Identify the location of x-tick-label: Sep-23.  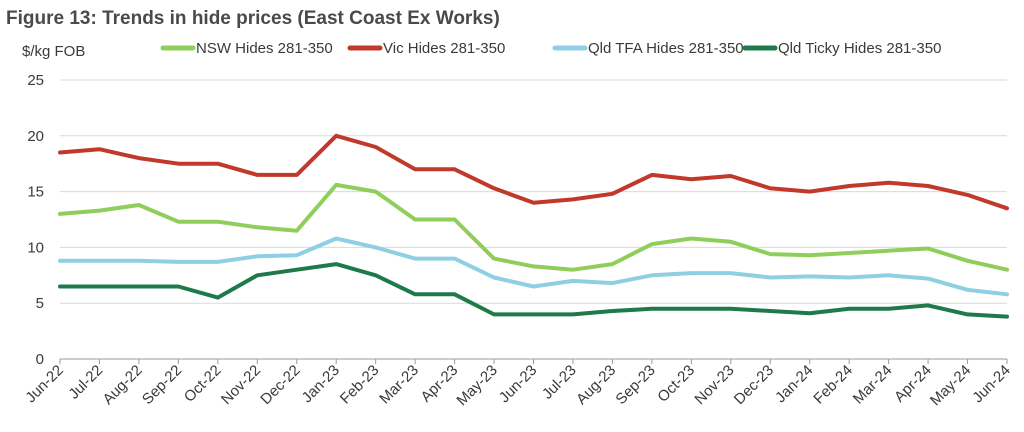
(635, 385).